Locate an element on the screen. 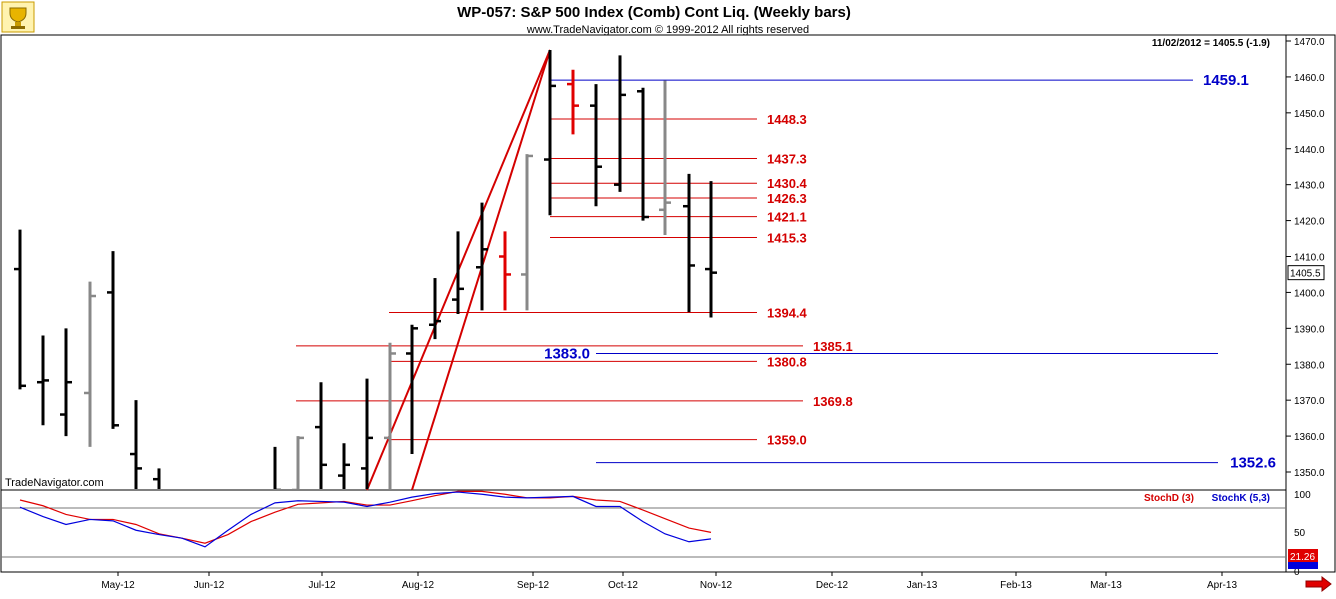 The height and width of the screenshot is (599, 1336). time-tick-label: Oct-12 is located at coordinates (623, 585).